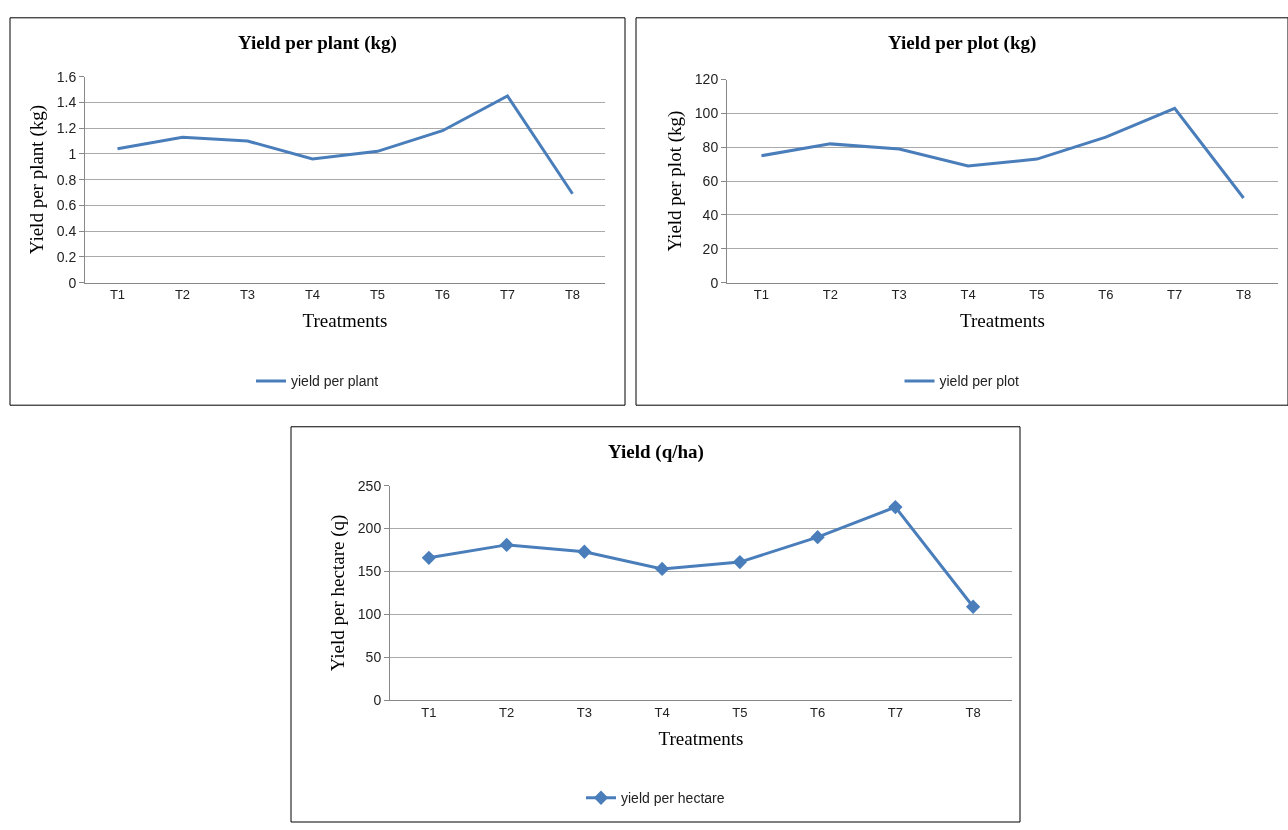  What do you see at coordinates (317, 43) in the screenshot?
I see `chart-title: Yield per plant (kg)` at bounding box center [317, 43].